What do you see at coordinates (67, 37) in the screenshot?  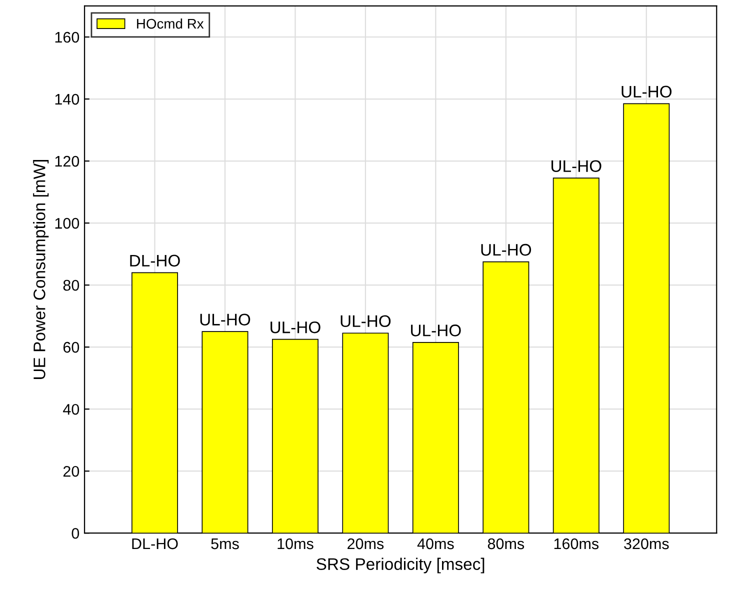 I see `y-tick-label: 160` at bounding box center [67, 37].